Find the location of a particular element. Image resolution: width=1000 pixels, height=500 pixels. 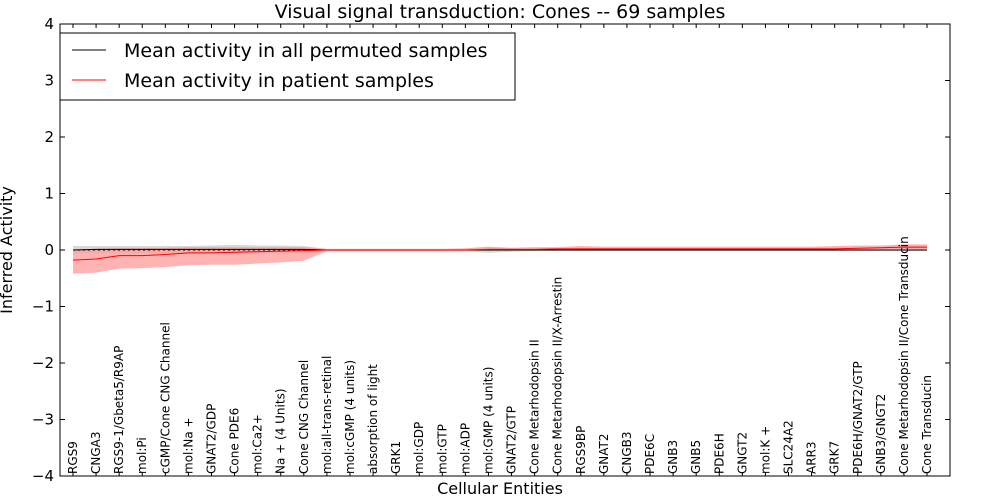

category-label: mol:Pi is located at coordinates (142, 455).